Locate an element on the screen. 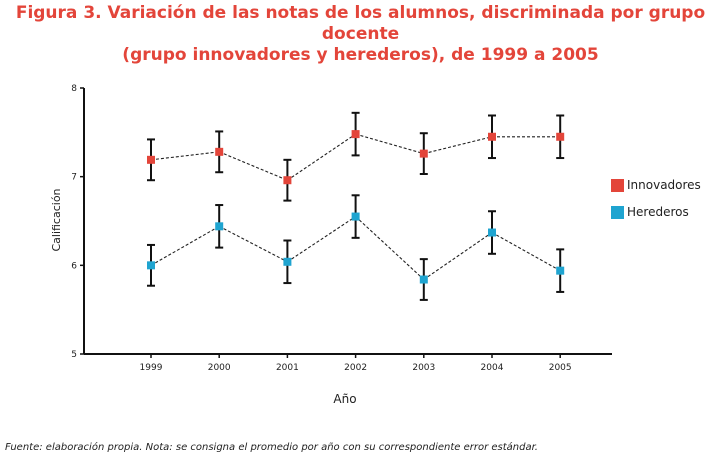 The height and width of the screenshot is (461, 721). x-tick-label-2002: 2002 is located at coordinates (355, 368).